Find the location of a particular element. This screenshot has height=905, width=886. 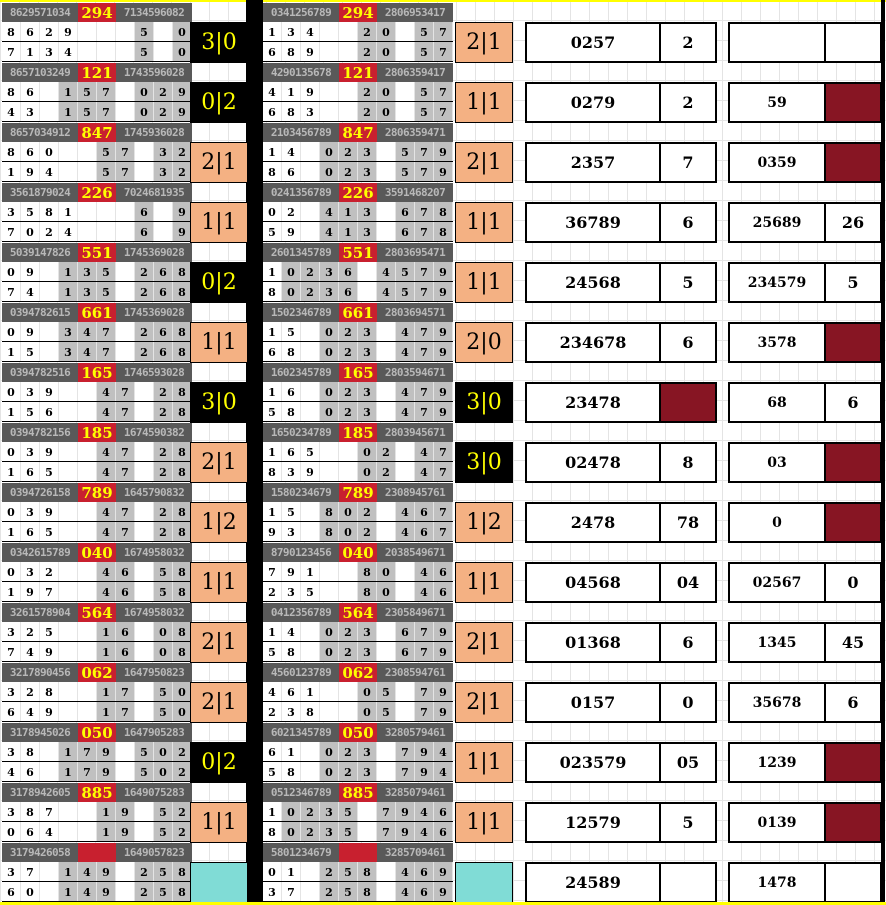

summary-box-primary: 02478 8 is located at coordinates (621, 462).